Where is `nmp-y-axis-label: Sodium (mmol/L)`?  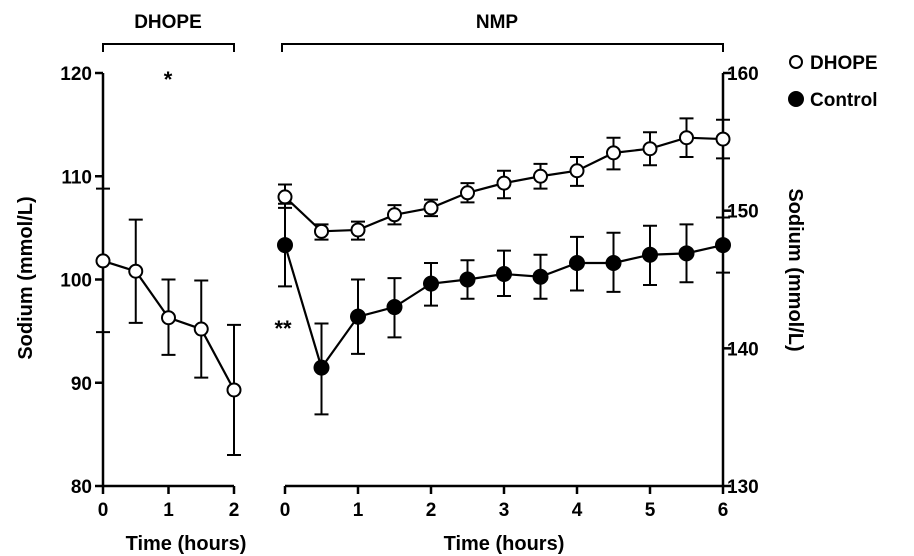 nmp-y-axis-label: Sodium (mmol/L) is located at coordinates (795, 269).